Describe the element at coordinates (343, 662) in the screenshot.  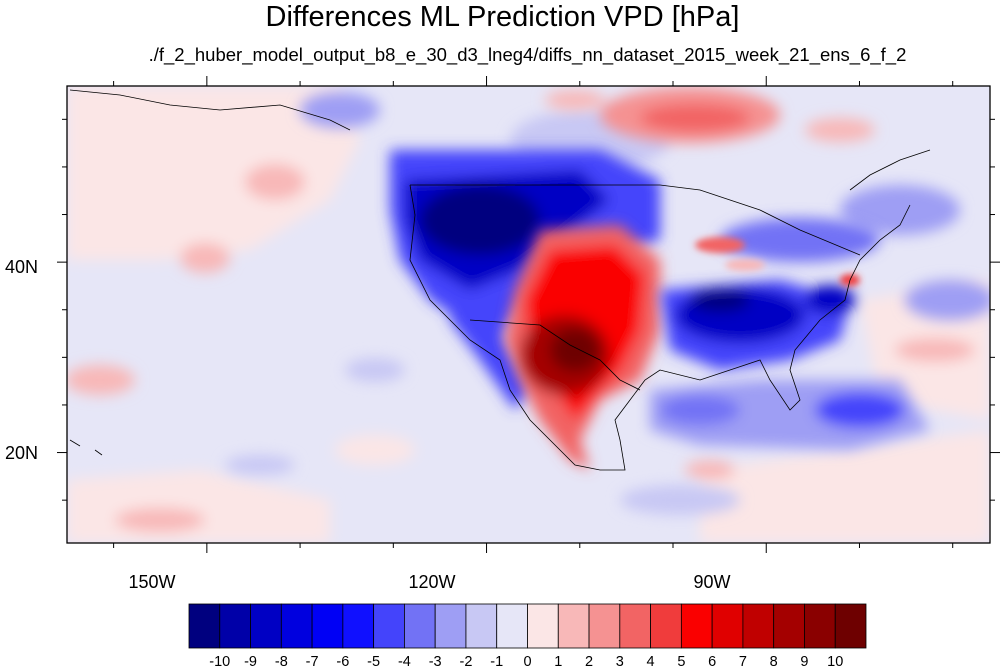
I see `colorbar-tick-label: -6` at that location.